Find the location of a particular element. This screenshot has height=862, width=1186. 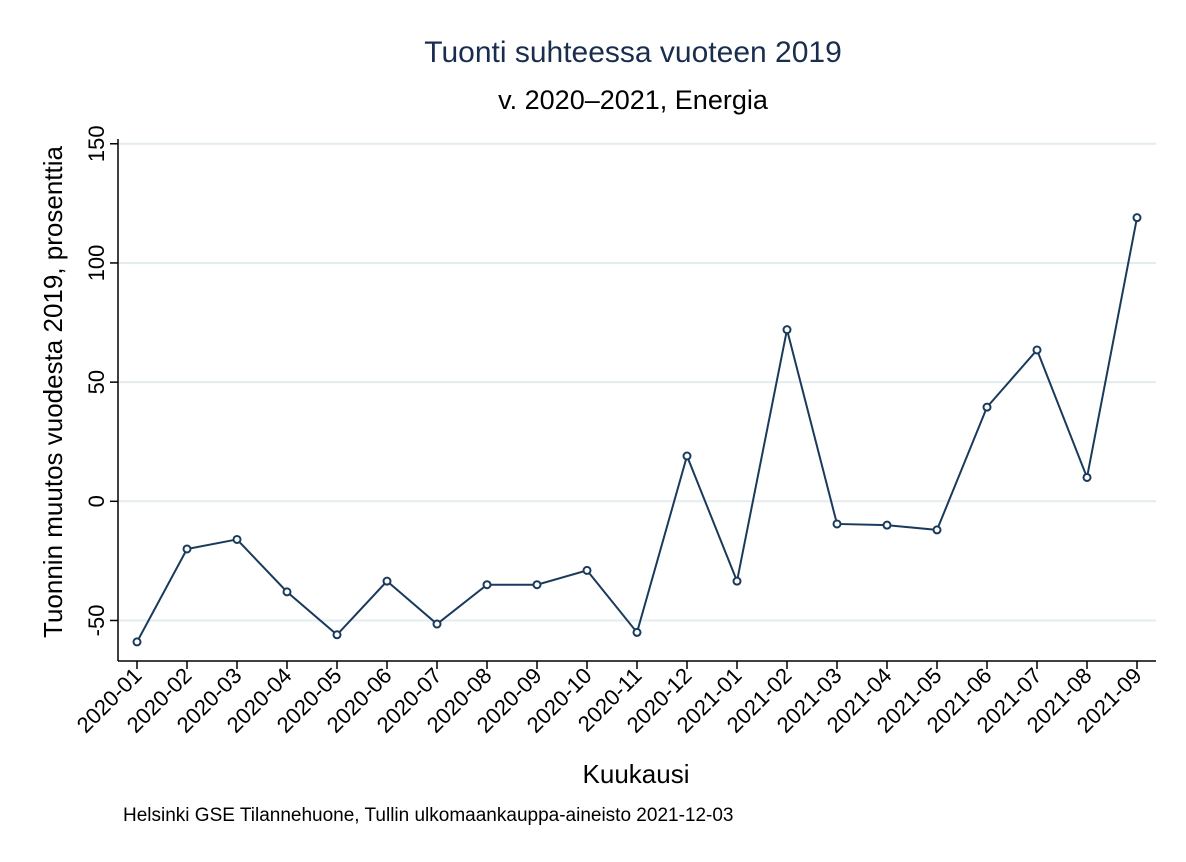

chart-subtitle: v. 2020–2021, Energia is located at coordinates (633, 100).